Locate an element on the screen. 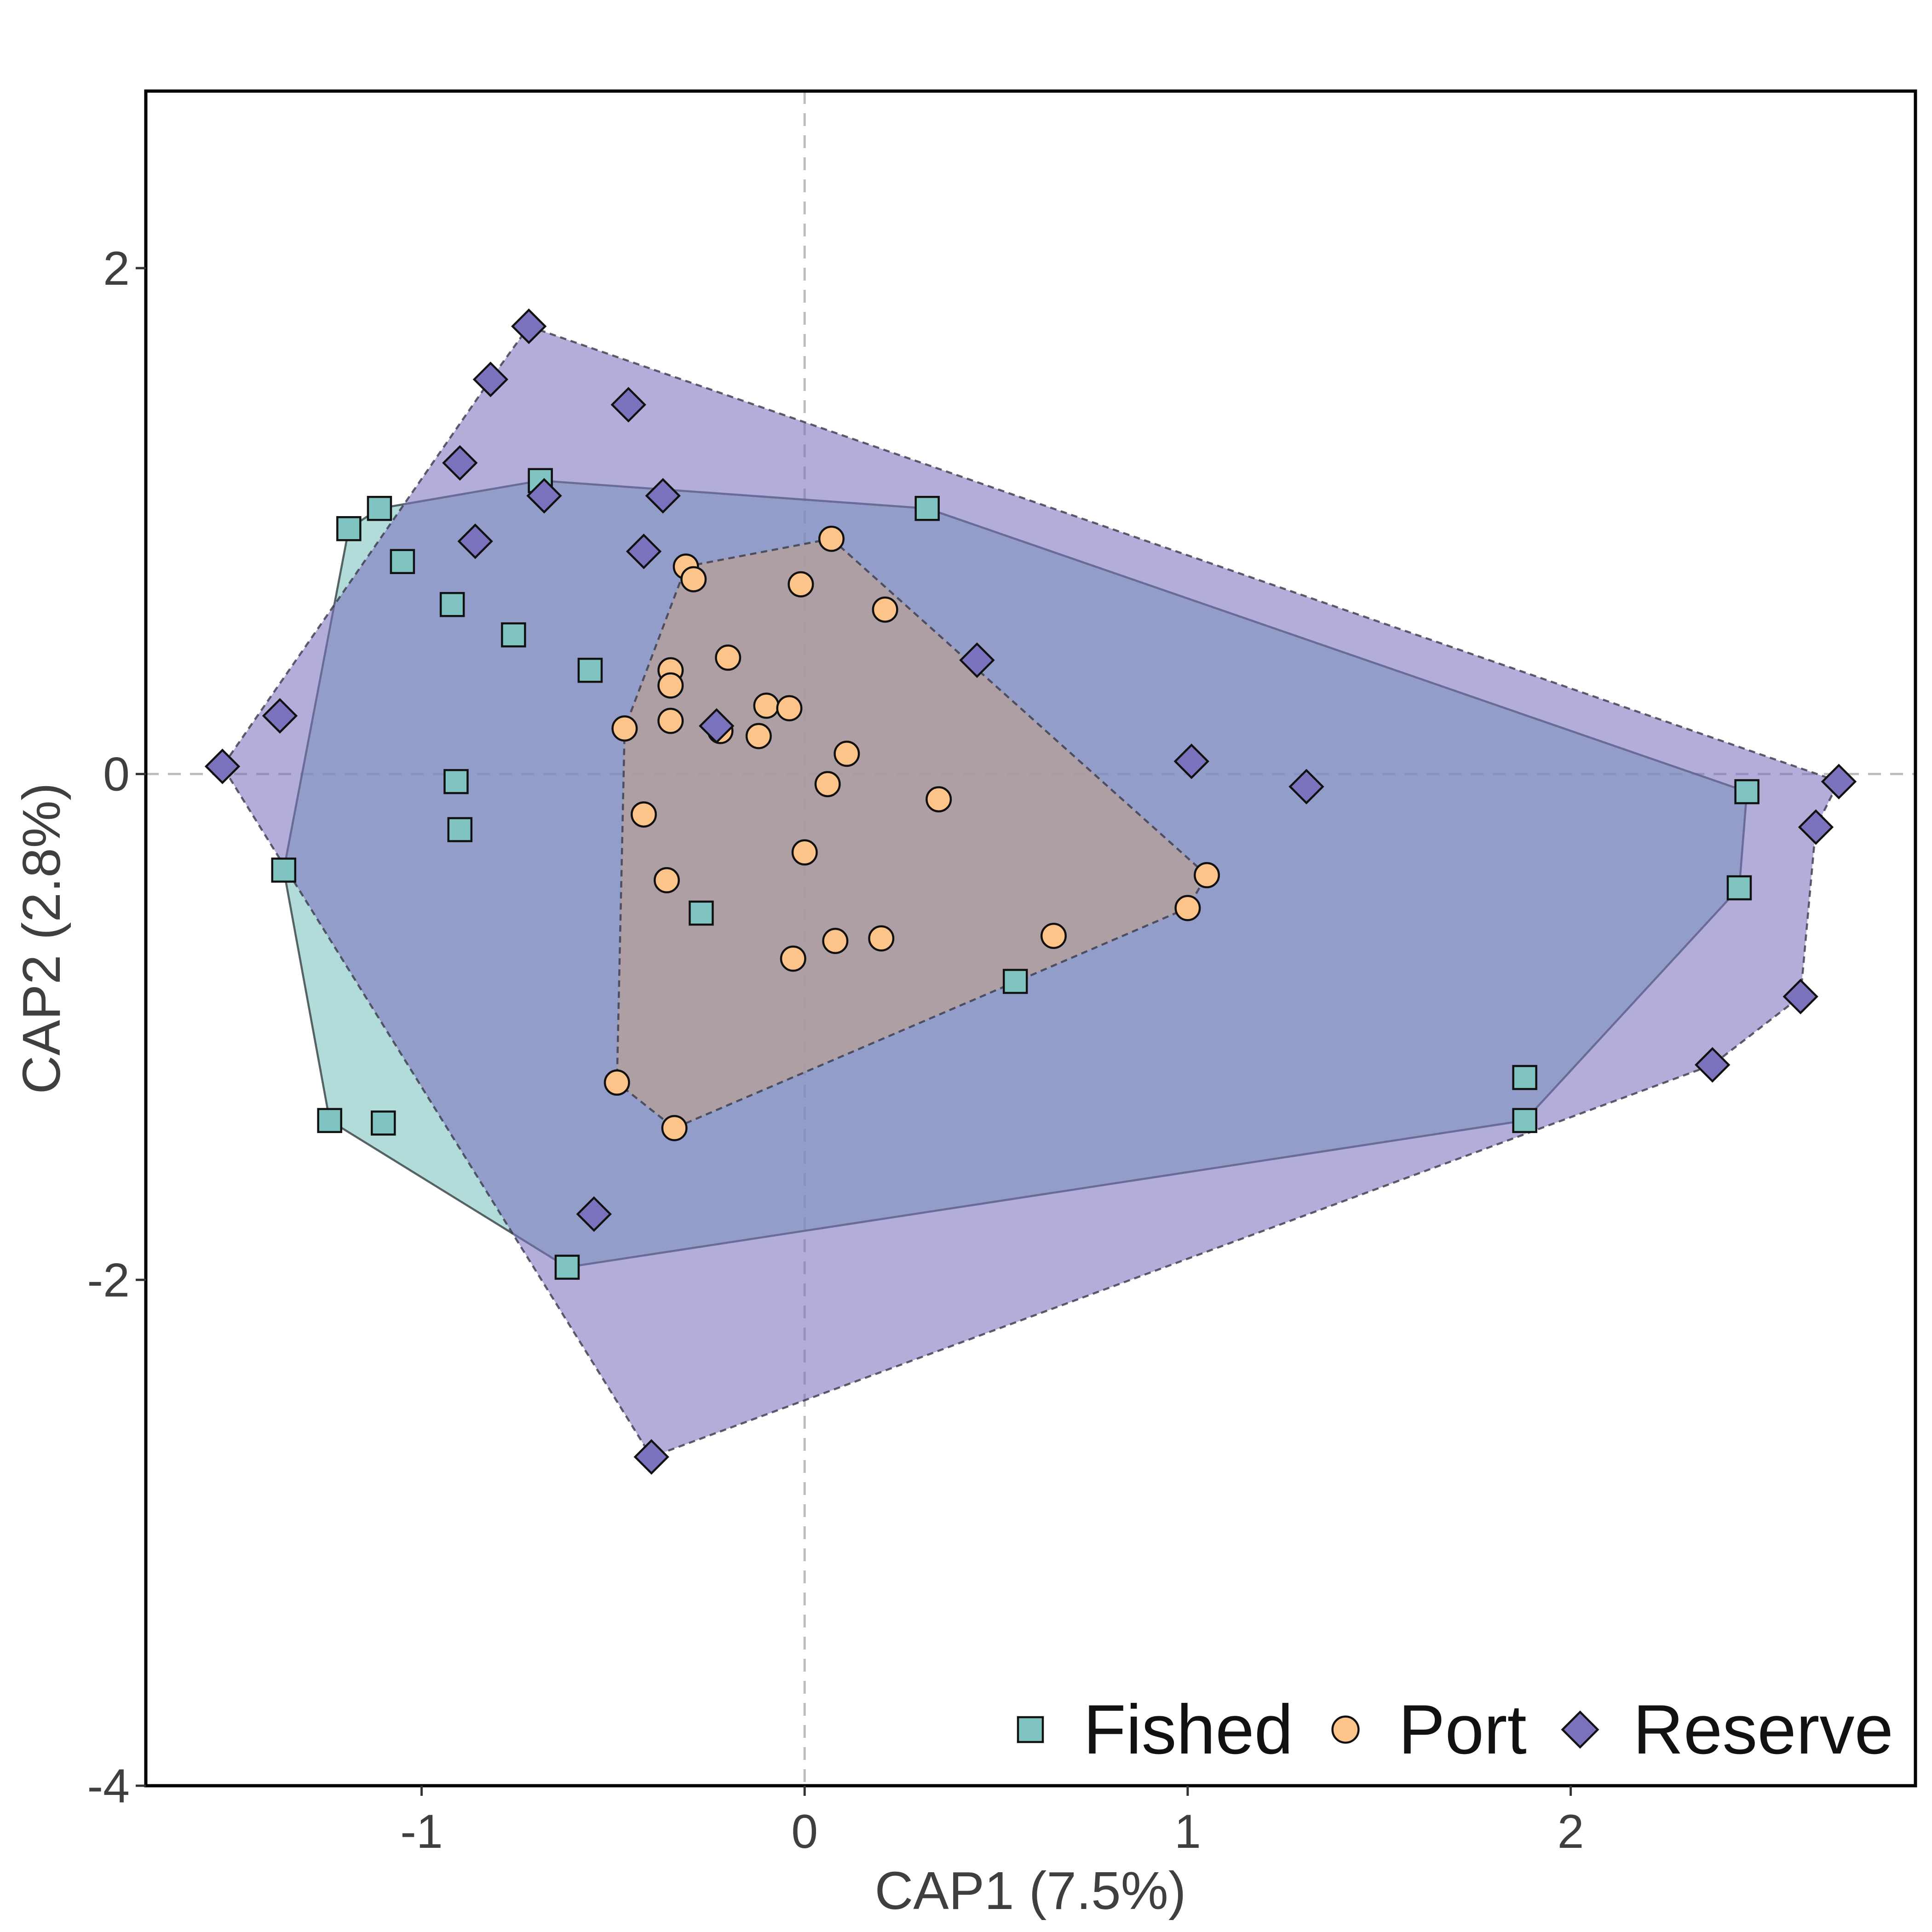 Image resolution: width=1932 pixels, height=1932 pixels. legend-label-reserve: Reserve is located at coordinates (1763, 1729).